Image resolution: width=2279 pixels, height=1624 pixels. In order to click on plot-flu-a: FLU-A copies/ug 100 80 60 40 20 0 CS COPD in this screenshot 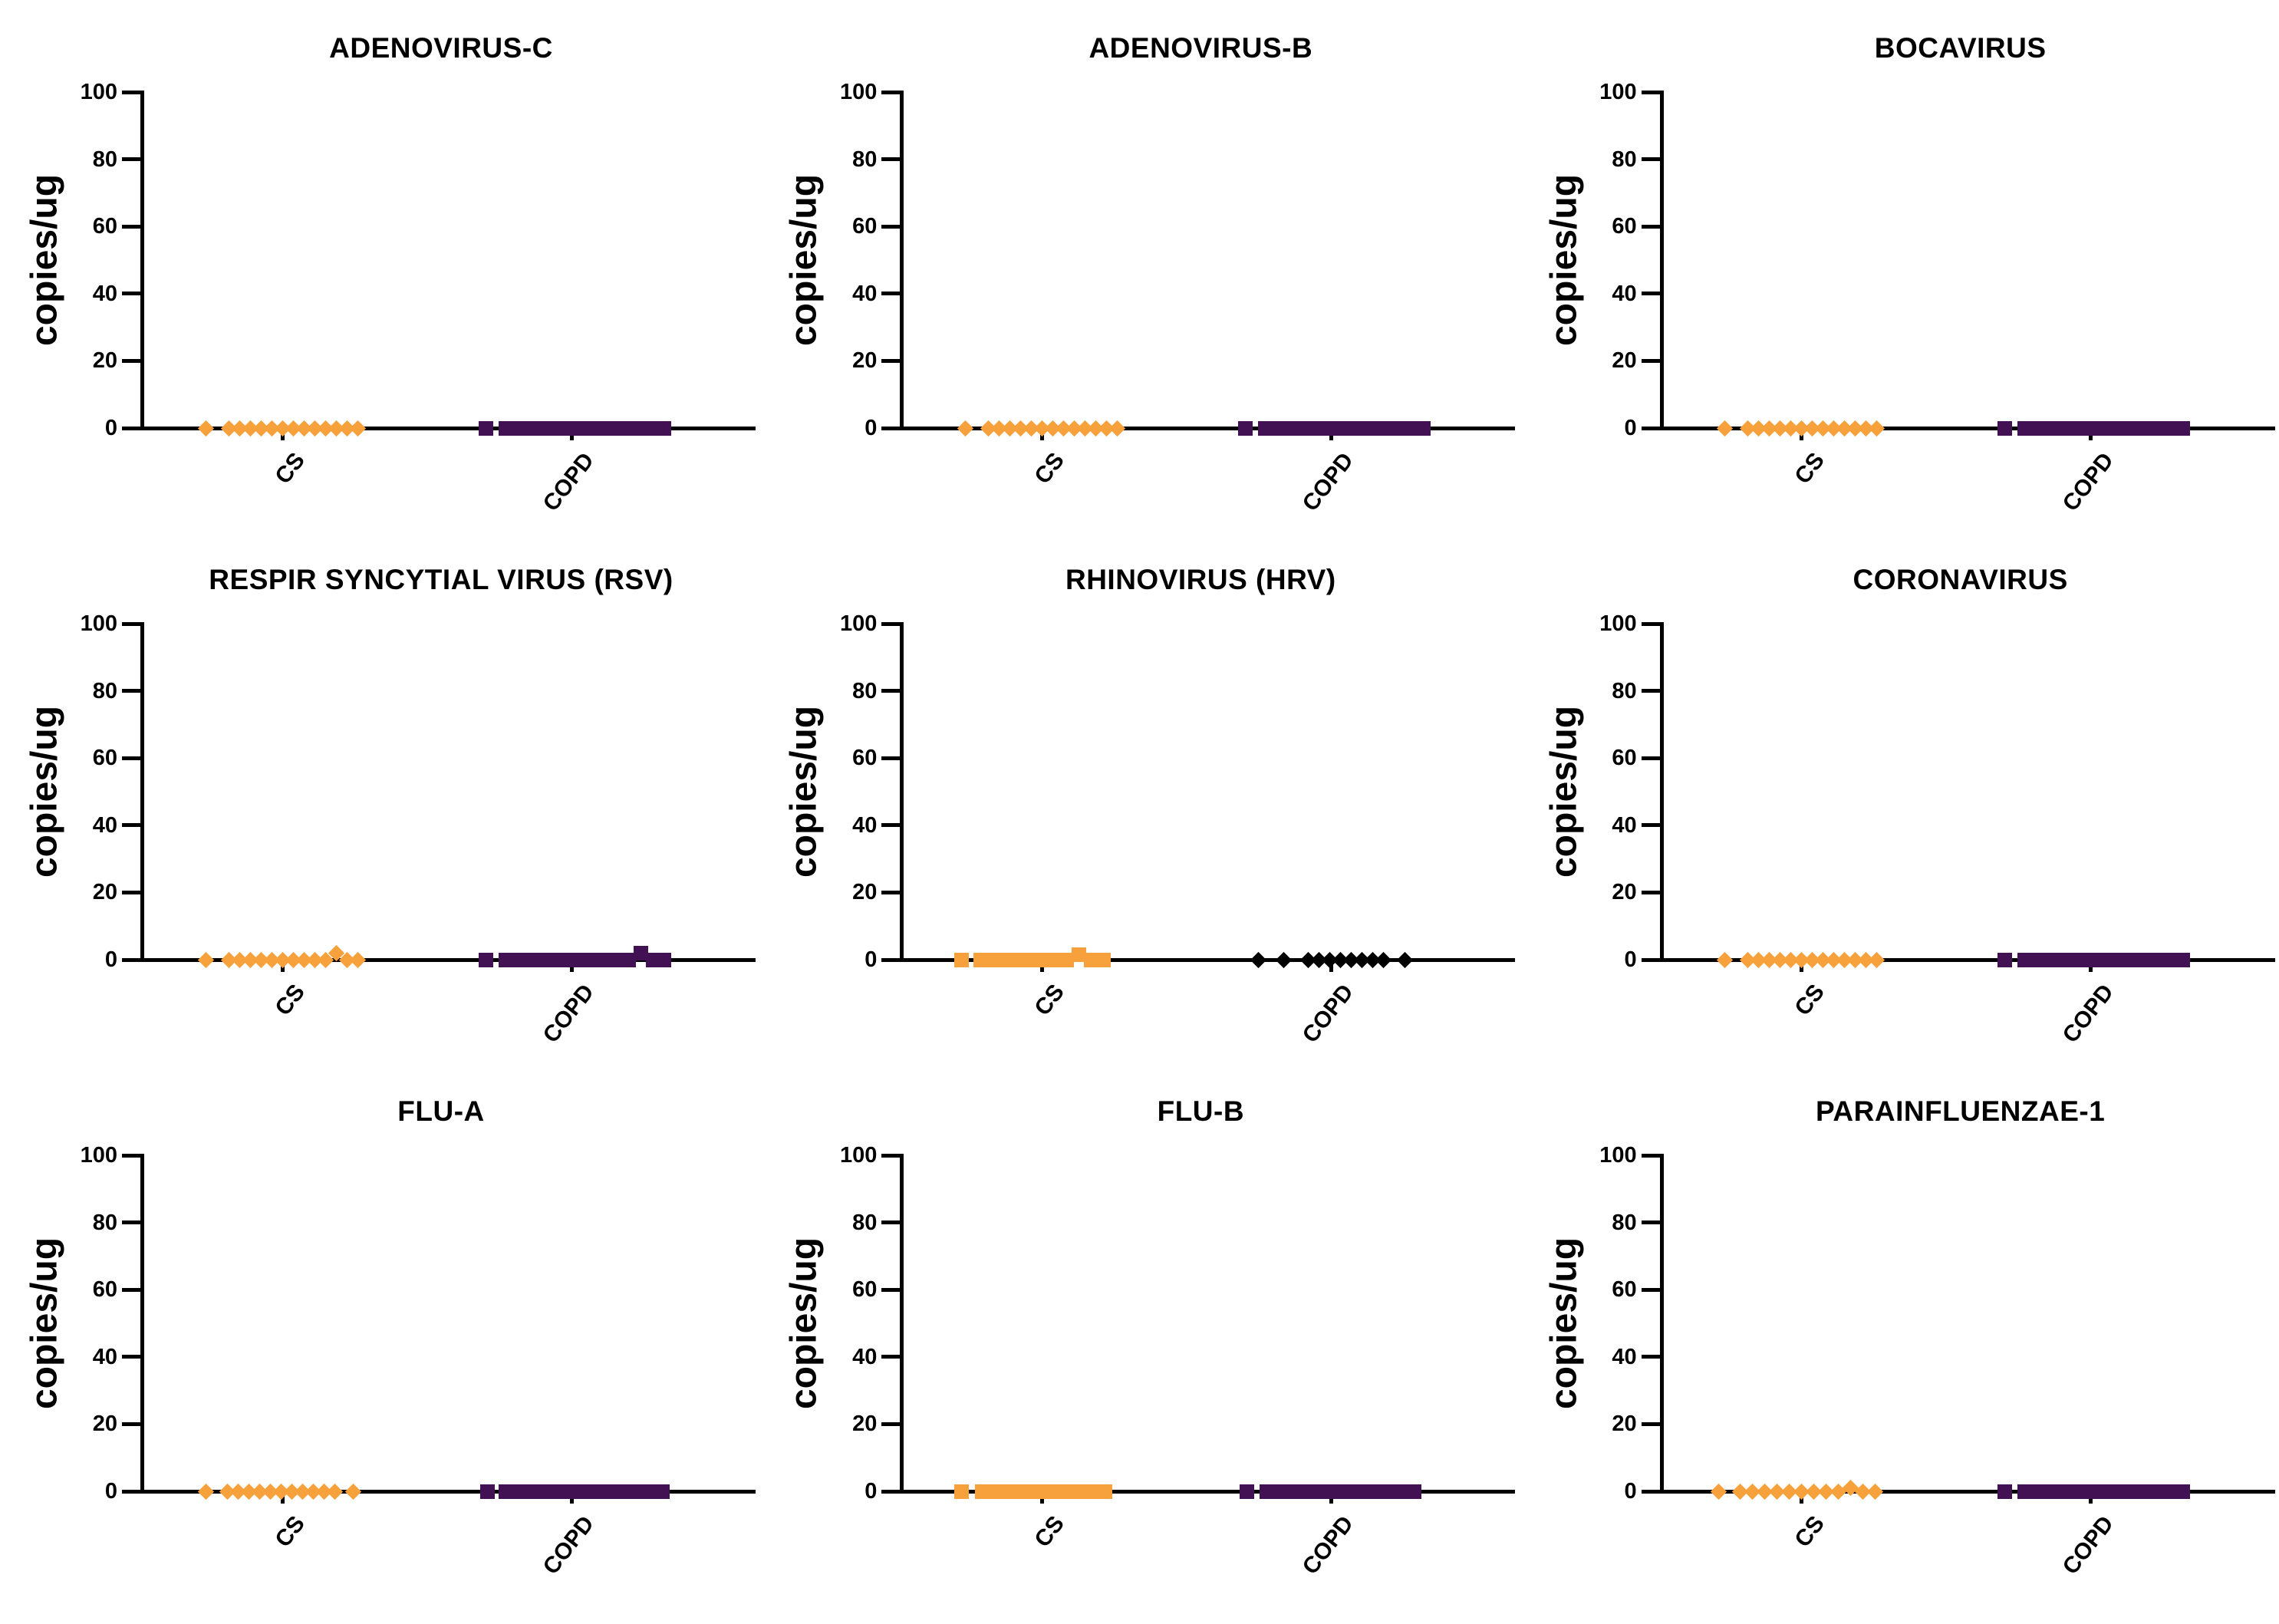, I will do `click(379, 1329)`.